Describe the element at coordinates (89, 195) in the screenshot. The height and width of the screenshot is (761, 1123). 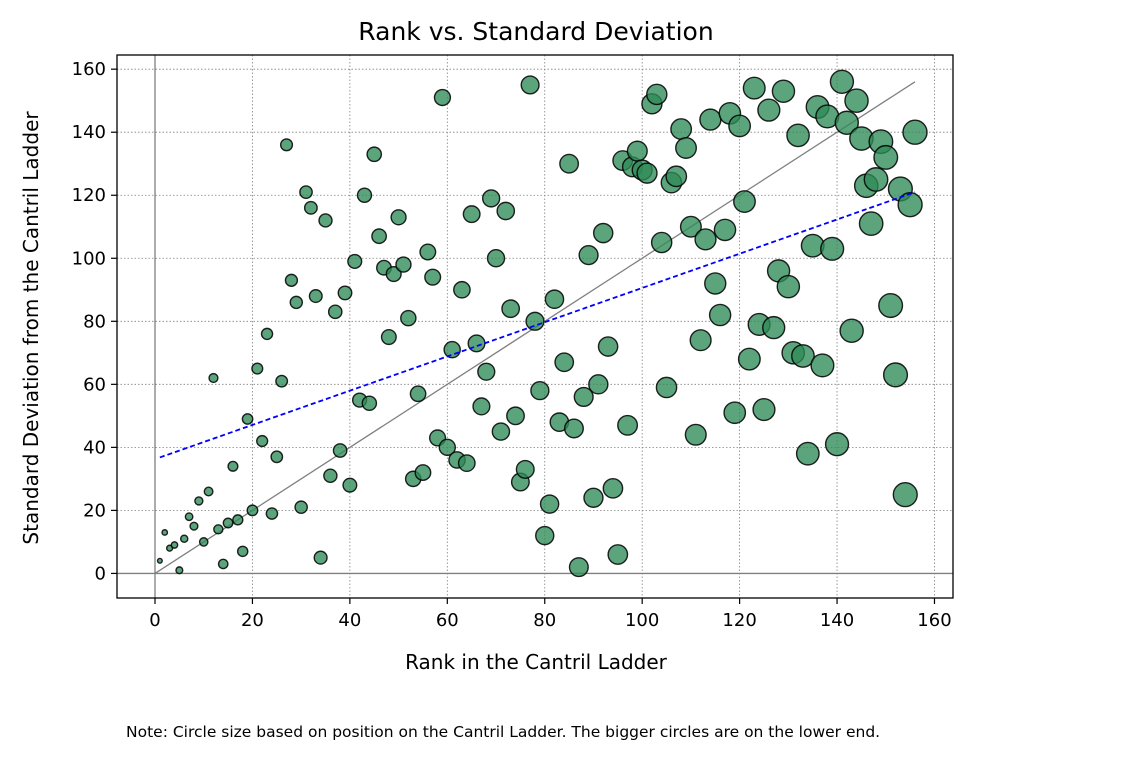
I see `y-tick-label: 120` at that location.